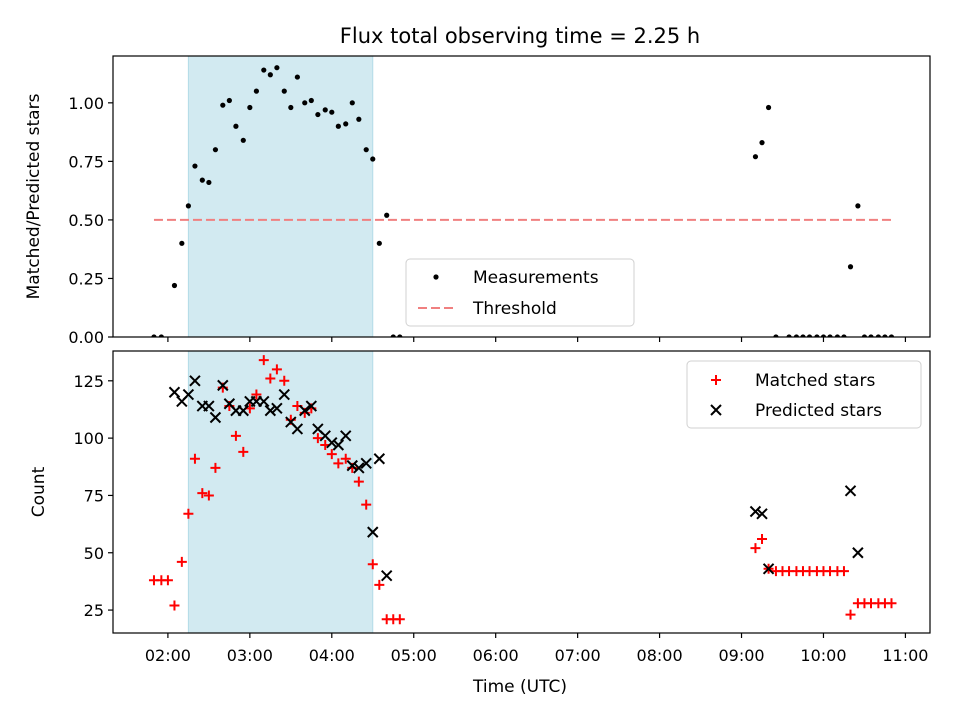 The height and width of the screenshot is (720, 960). Describe the element at coordinates (716, 380) in the screenshot. I see `legend-marker-matched` at that location.